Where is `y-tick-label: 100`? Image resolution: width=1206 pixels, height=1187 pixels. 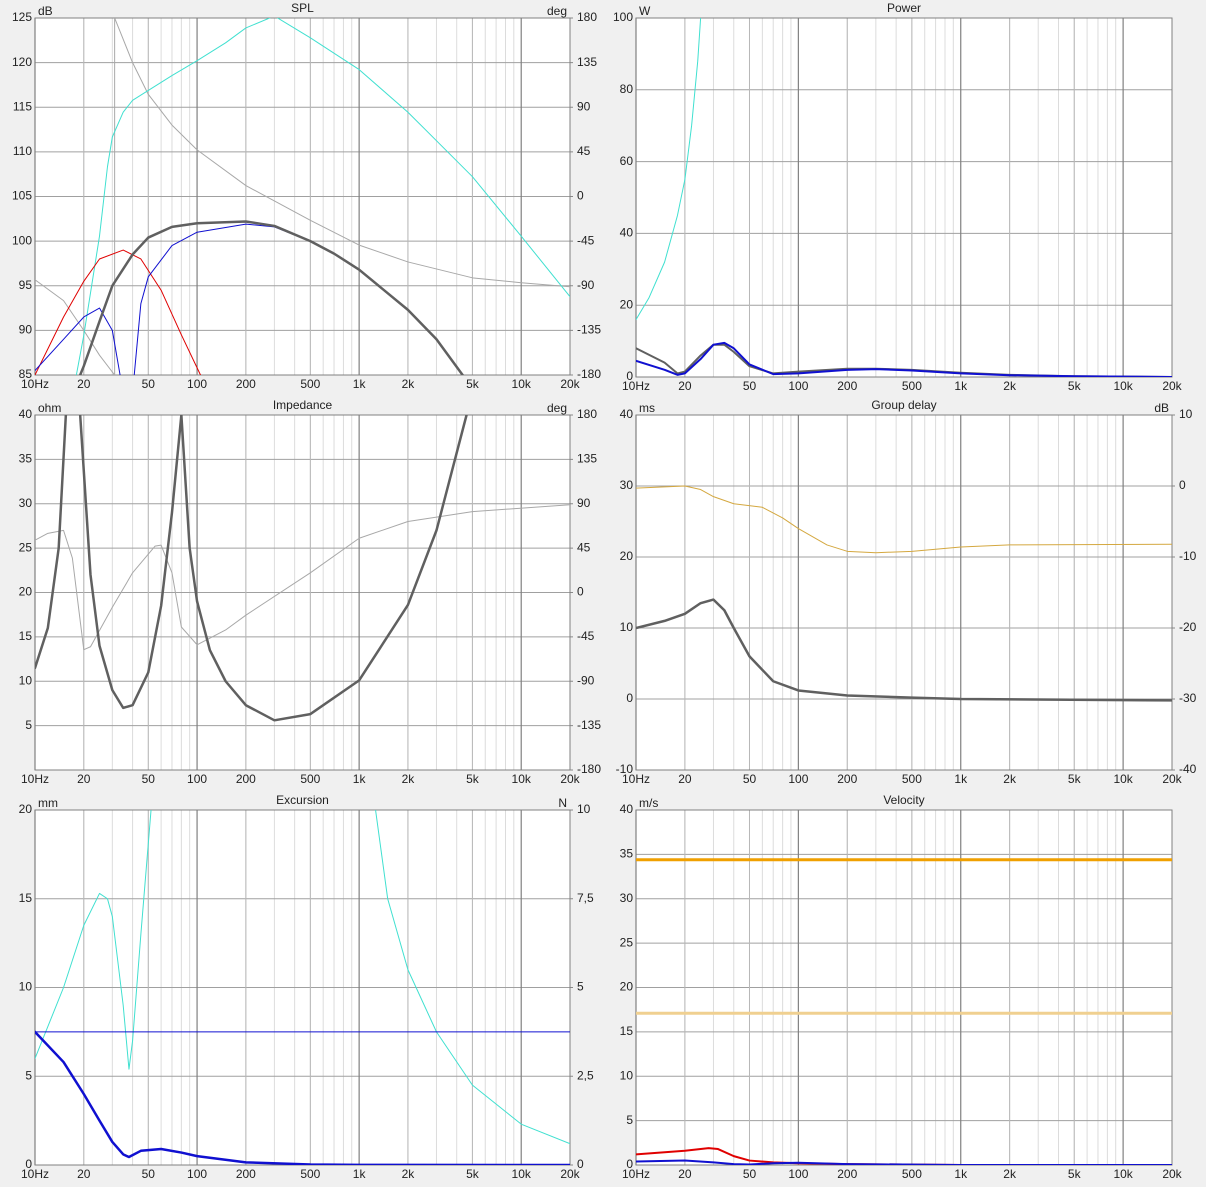
y-tick-label: 100 is located at coordinates (623, 17).